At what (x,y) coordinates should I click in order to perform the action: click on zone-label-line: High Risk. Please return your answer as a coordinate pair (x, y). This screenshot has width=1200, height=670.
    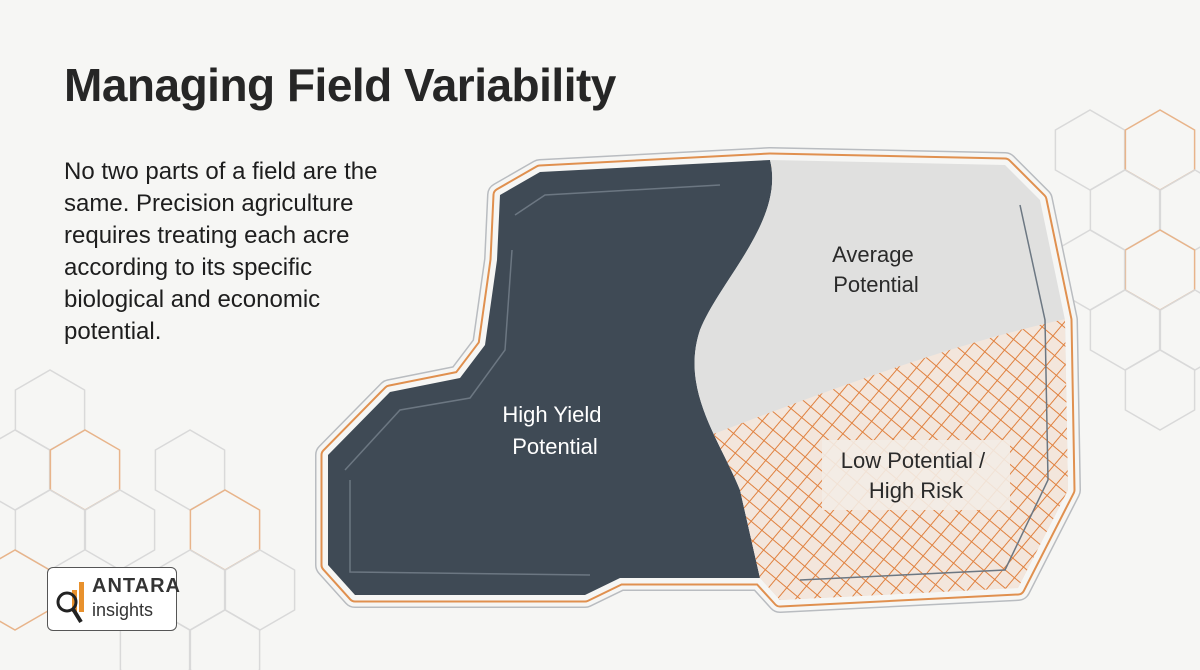
    Looking at the image, I should click on (916, 490).